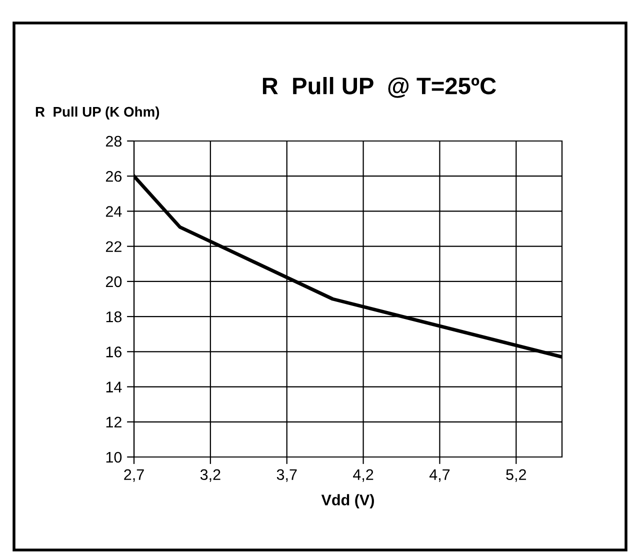 The image size is (639, 560). What do you see at coordinates (98, 113) in the screenshot?
I see `y-axis-title: R Pull UP (K Ohm)` at bounding box center [98, 113].